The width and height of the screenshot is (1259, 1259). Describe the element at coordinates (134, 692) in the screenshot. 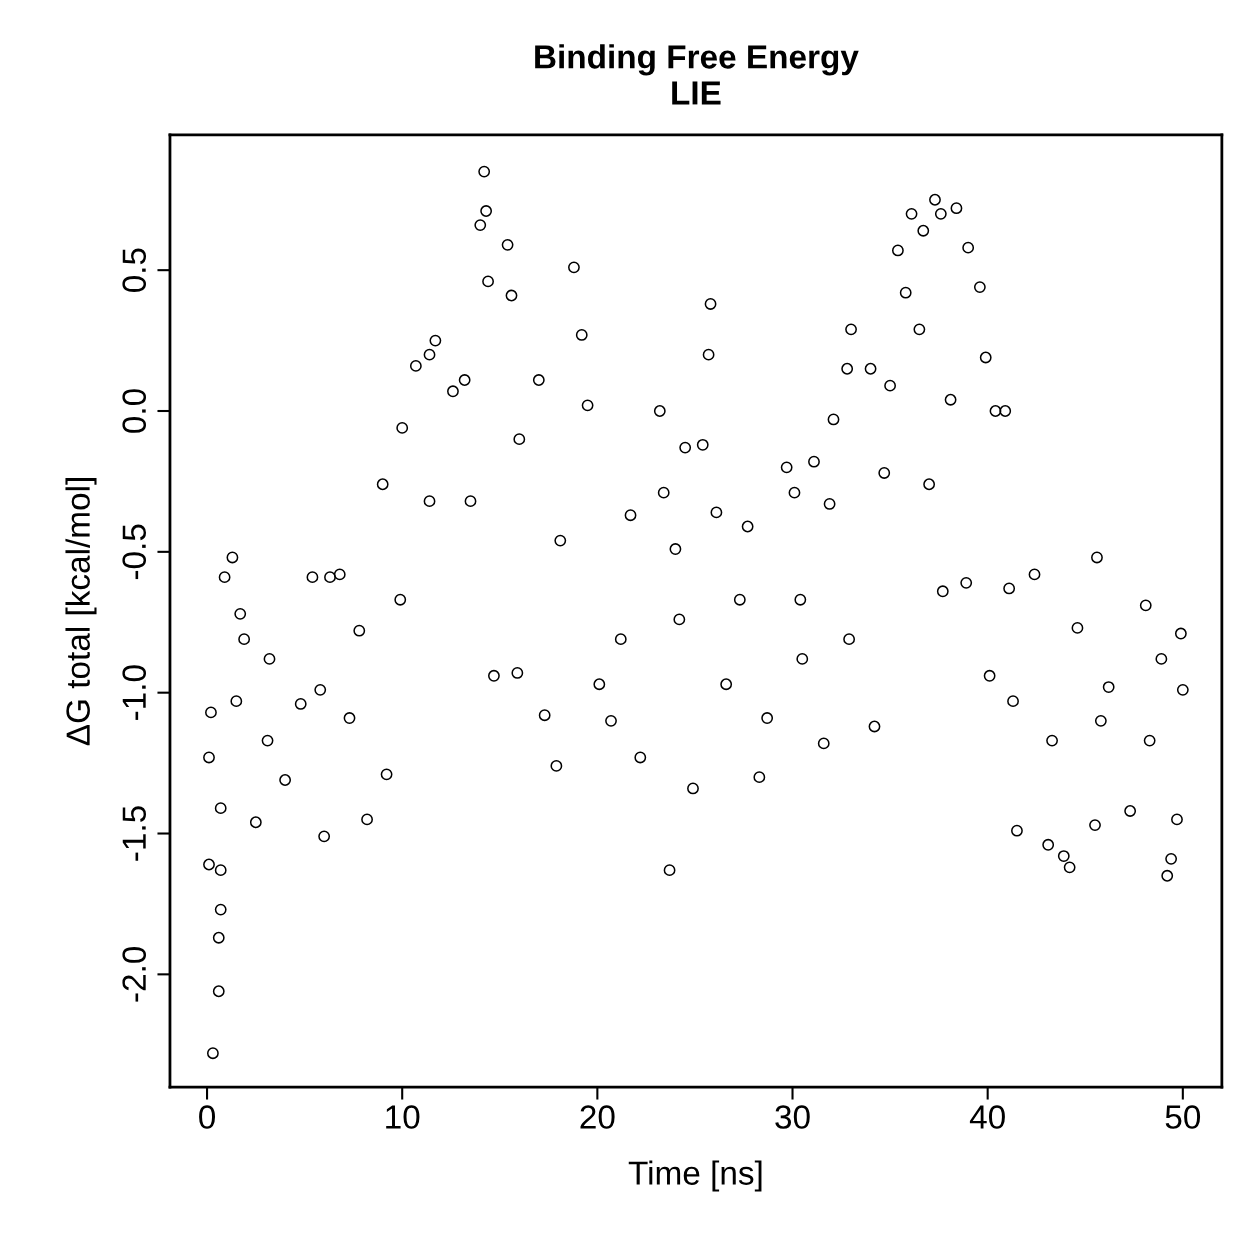

I see `y-tick-label: -1.0` at that location.